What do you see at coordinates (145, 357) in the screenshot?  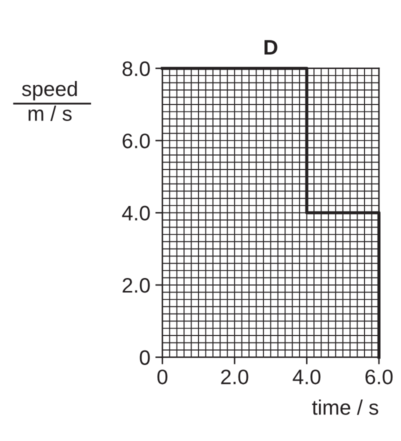 I see `y-tick-label: 0` at bounding box center [145, 357].